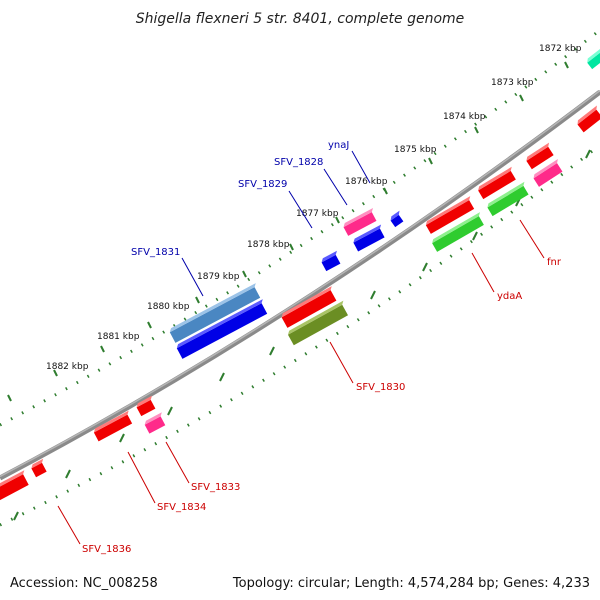  What do you see at coordinates (512, 83) in the screenshot?
I see `tick-label-1873: 1873 kbp` at bounding box center [512, 83].